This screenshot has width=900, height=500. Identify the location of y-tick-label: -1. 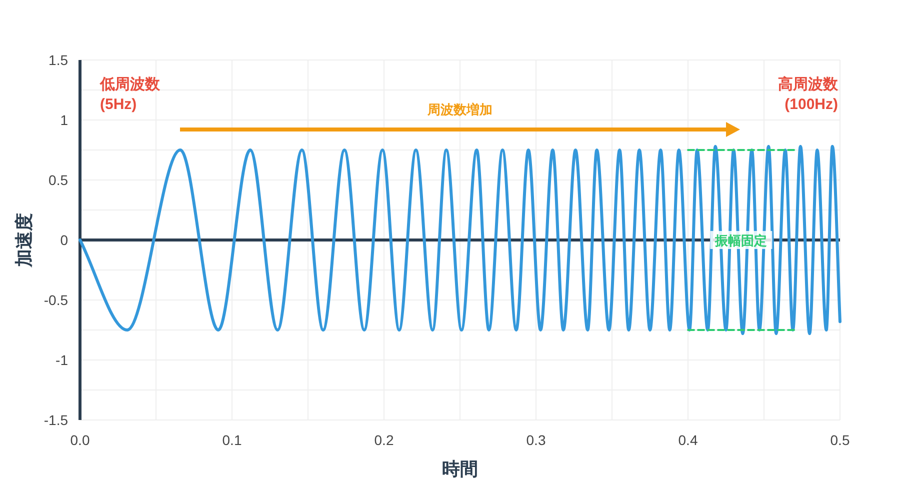
(62, 360).